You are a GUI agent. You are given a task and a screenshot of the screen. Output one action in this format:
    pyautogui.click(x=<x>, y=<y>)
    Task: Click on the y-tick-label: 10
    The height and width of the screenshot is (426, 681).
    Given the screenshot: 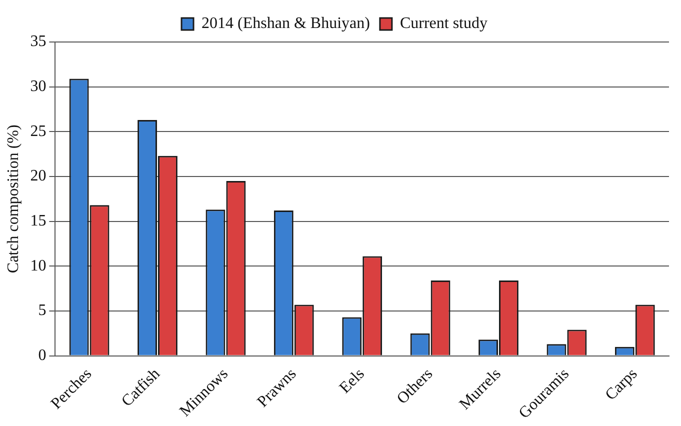 What is the action you would take?
    pyautogui.click(x=38, y=265)
    